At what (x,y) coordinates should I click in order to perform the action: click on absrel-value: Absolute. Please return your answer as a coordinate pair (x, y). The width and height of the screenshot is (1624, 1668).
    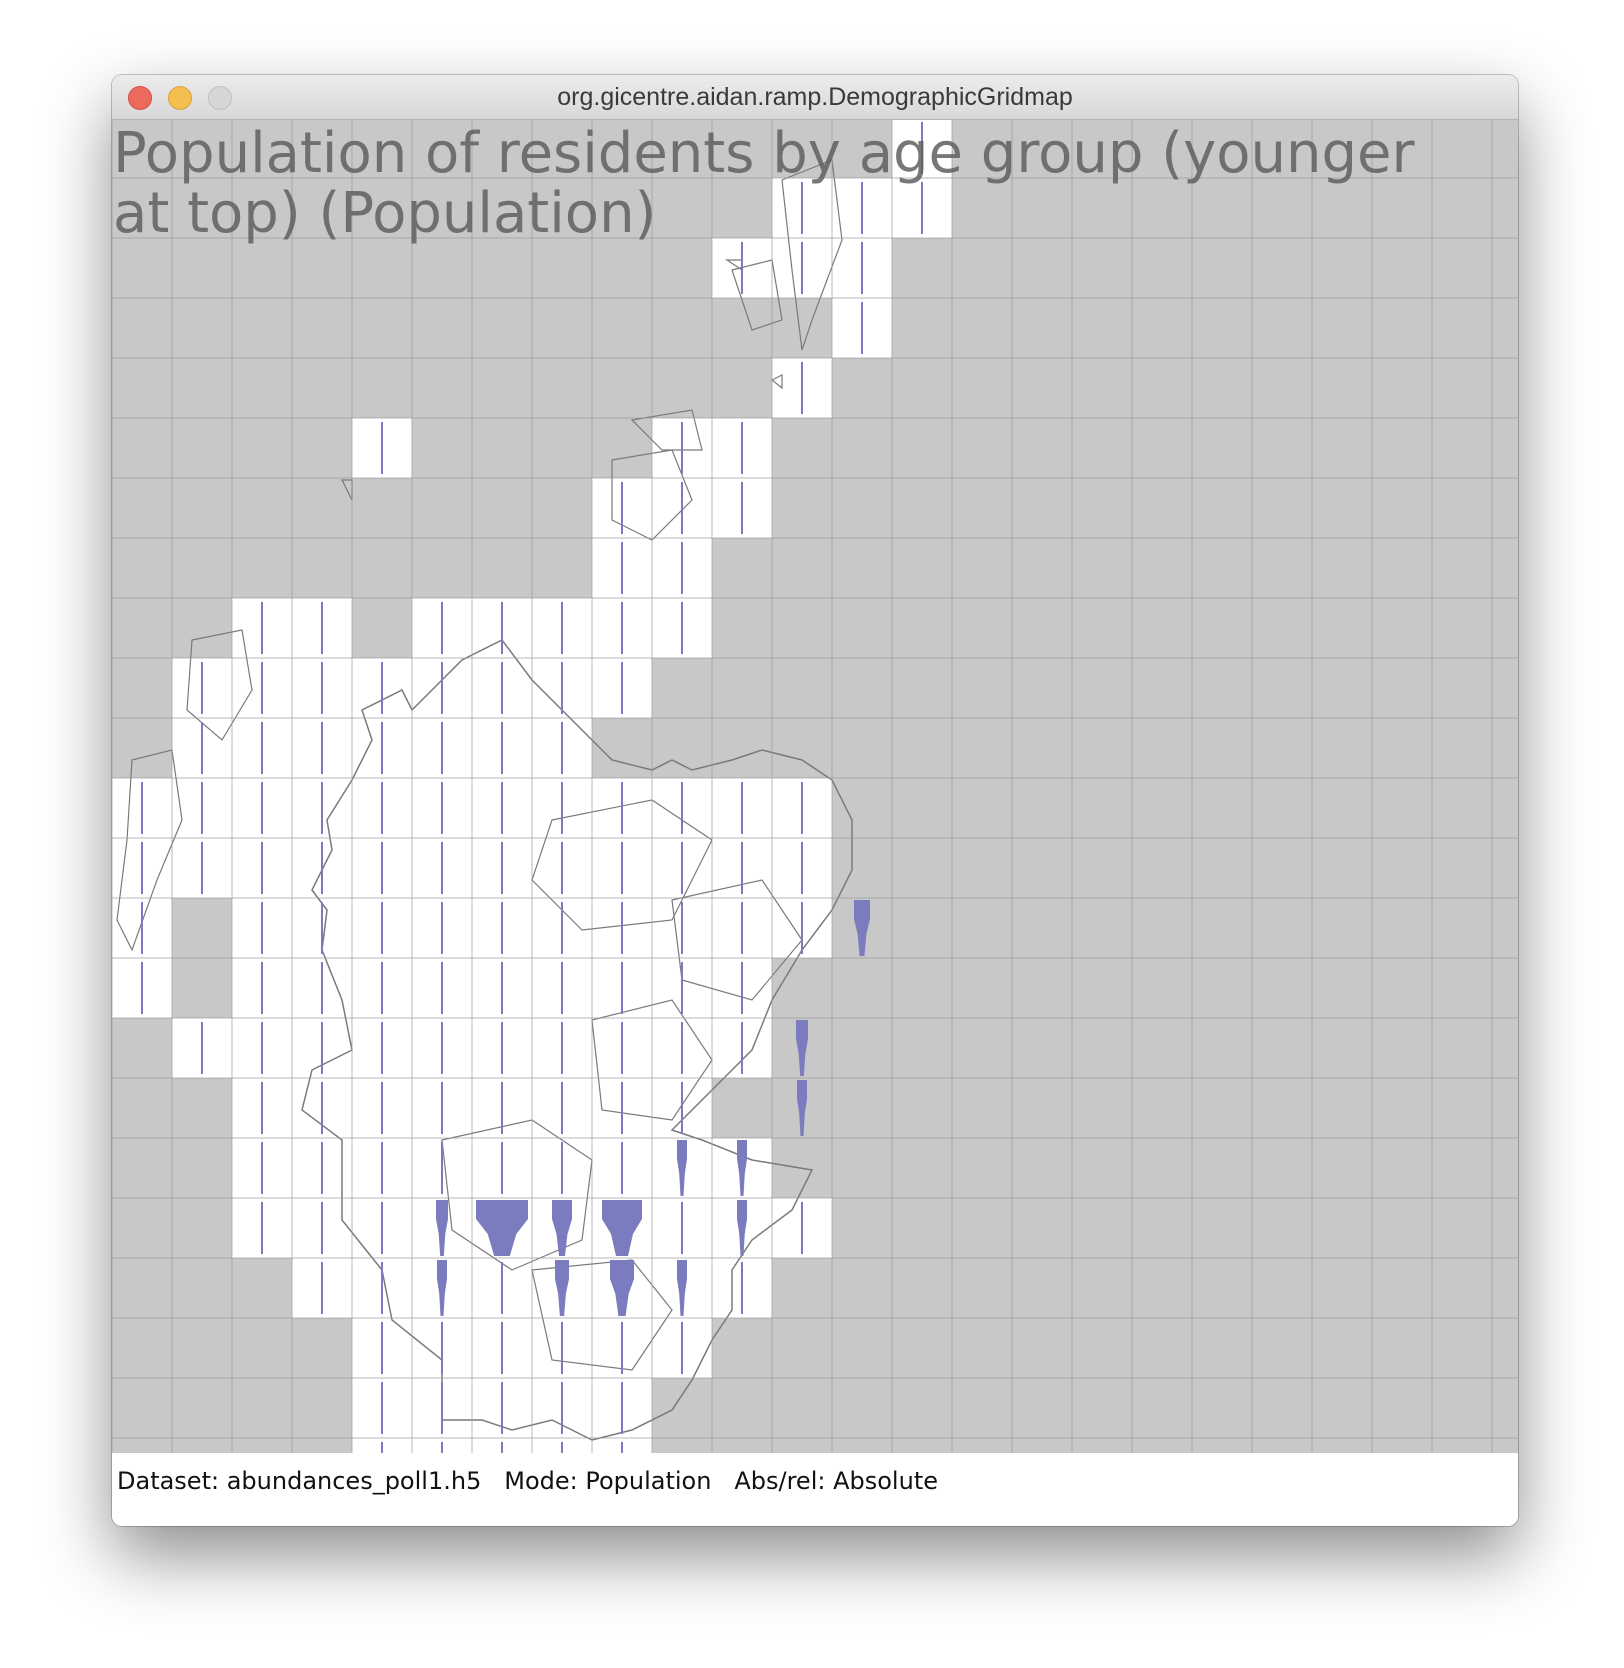
    Looking at the image, I should click on (885, 1481).